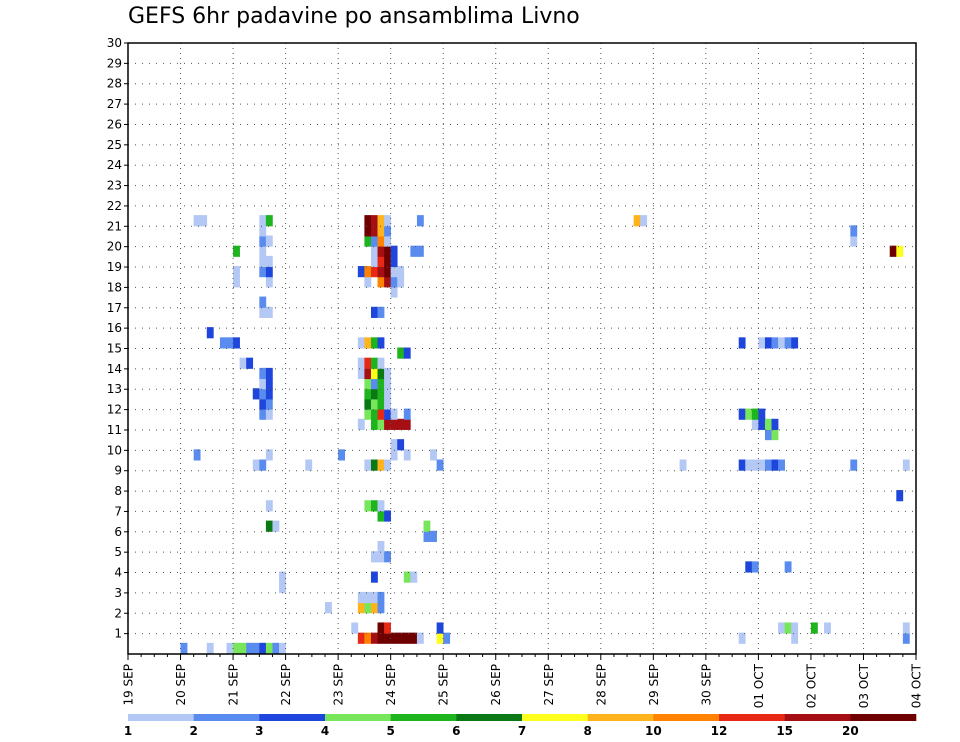 This screenshot has width=960, height=742. Describe the element at coordinates (114, 430) in the screenshot. I see `y-tick-label: 11` at that location.